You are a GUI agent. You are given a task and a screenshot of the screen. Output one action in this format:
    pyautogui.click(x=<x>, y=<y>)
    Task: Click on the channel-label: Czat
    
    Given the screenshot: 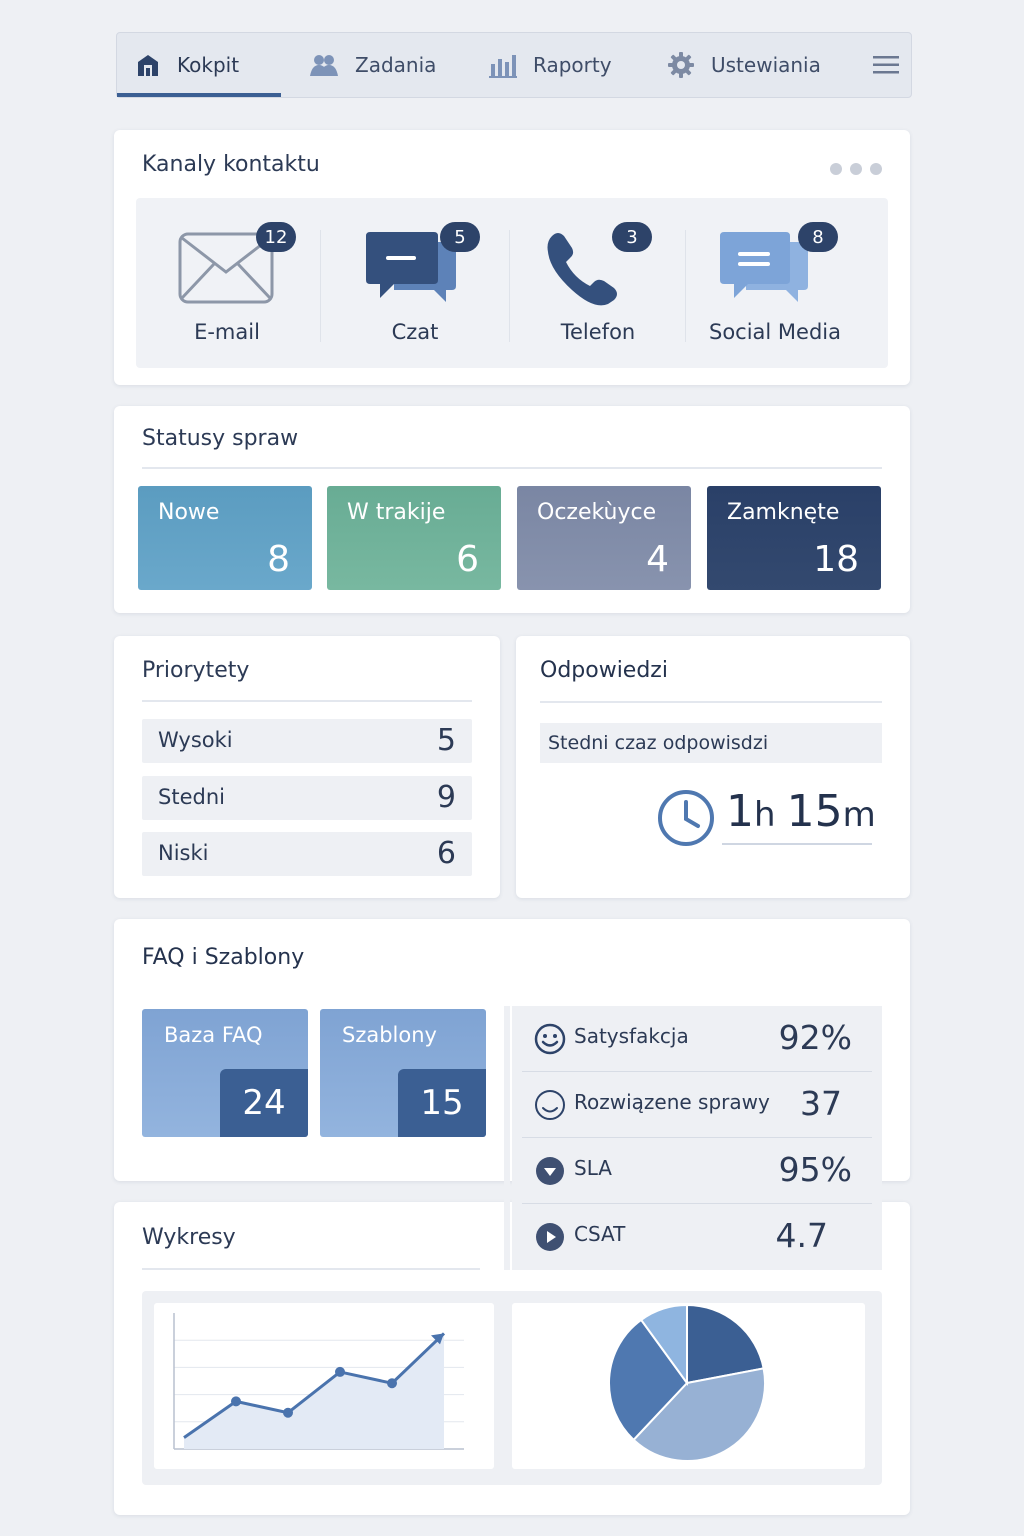 What is the action you would take?
    pyautogui.click(x=415, y=332)
    